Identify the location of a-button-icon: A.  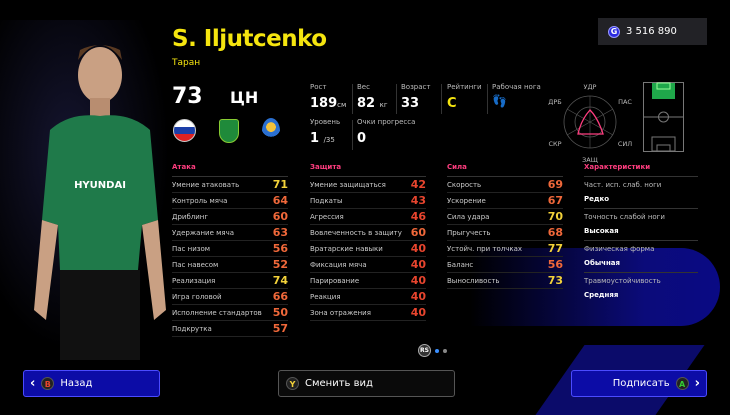
(682, 383).